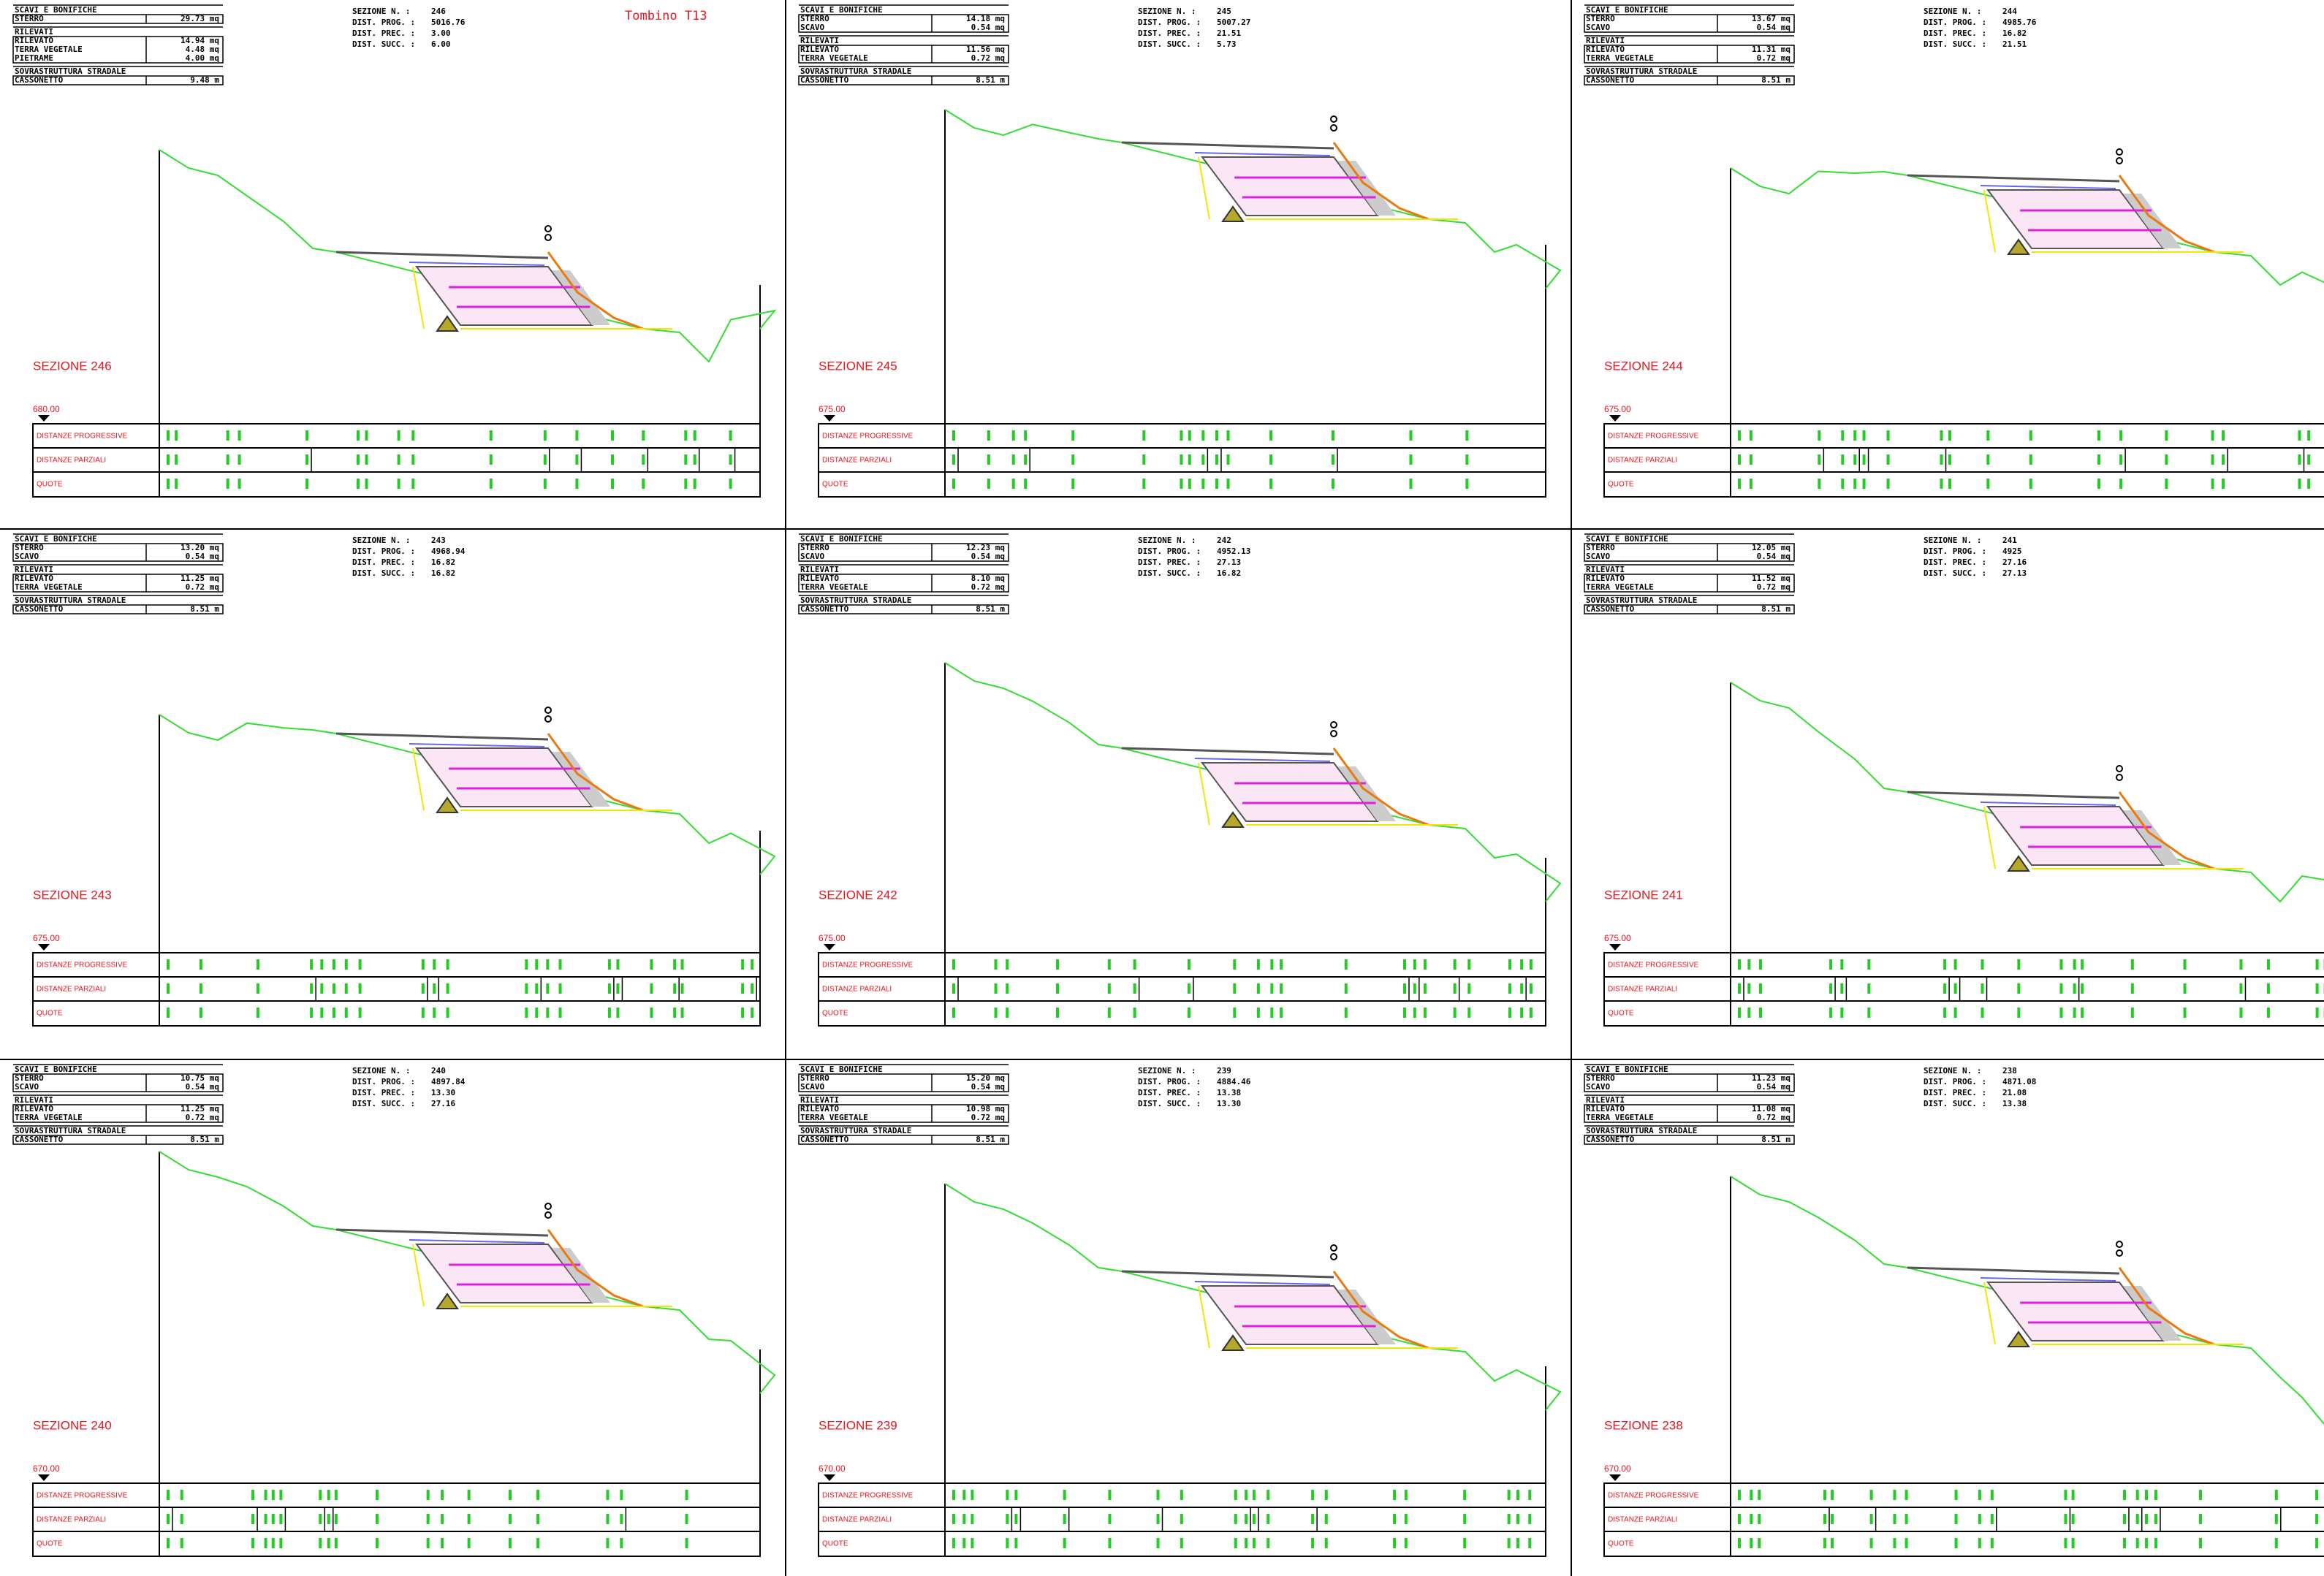 Image resolution: width=2324 pixels, height=1576 pixels. Describe the element at coordinates (2014, 1092) in the screenshot. I see `info-value: 21.08` at that location.